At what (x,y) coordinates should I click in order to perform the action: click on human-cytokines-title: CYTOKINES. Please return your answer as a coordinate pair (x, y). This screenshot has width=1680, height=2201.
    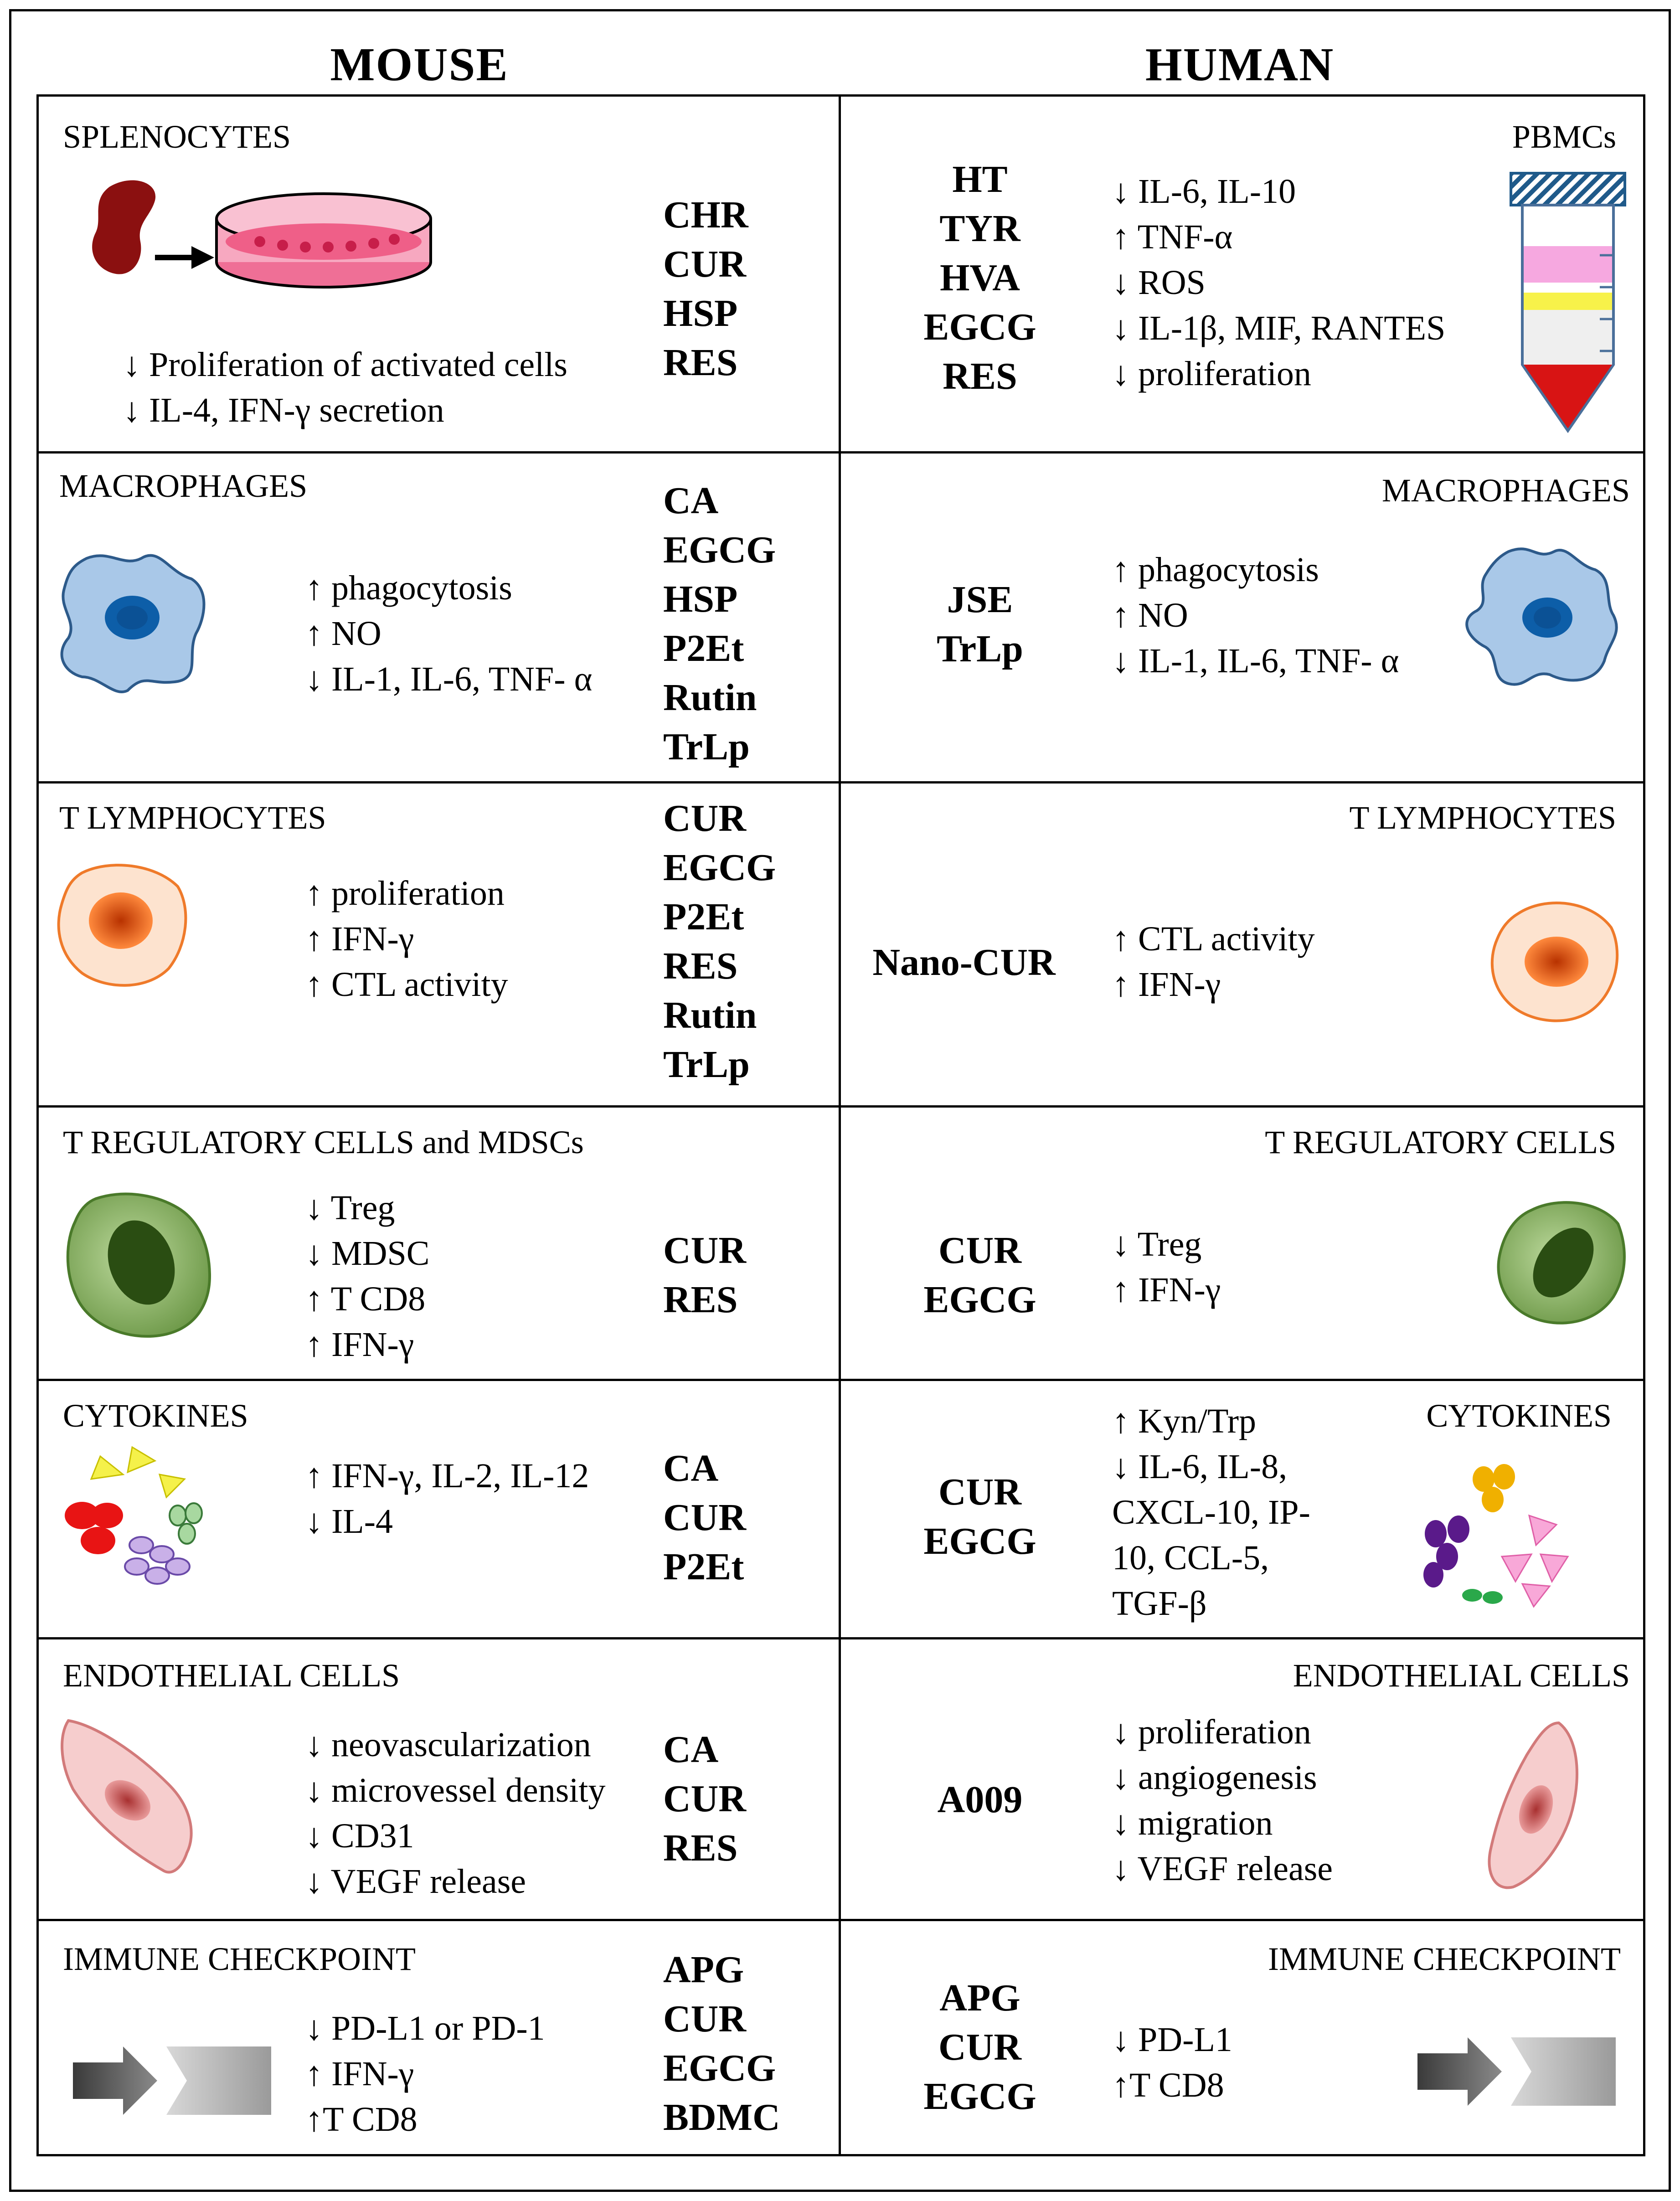
    Looking at the image, I should click on (1519, 1415).